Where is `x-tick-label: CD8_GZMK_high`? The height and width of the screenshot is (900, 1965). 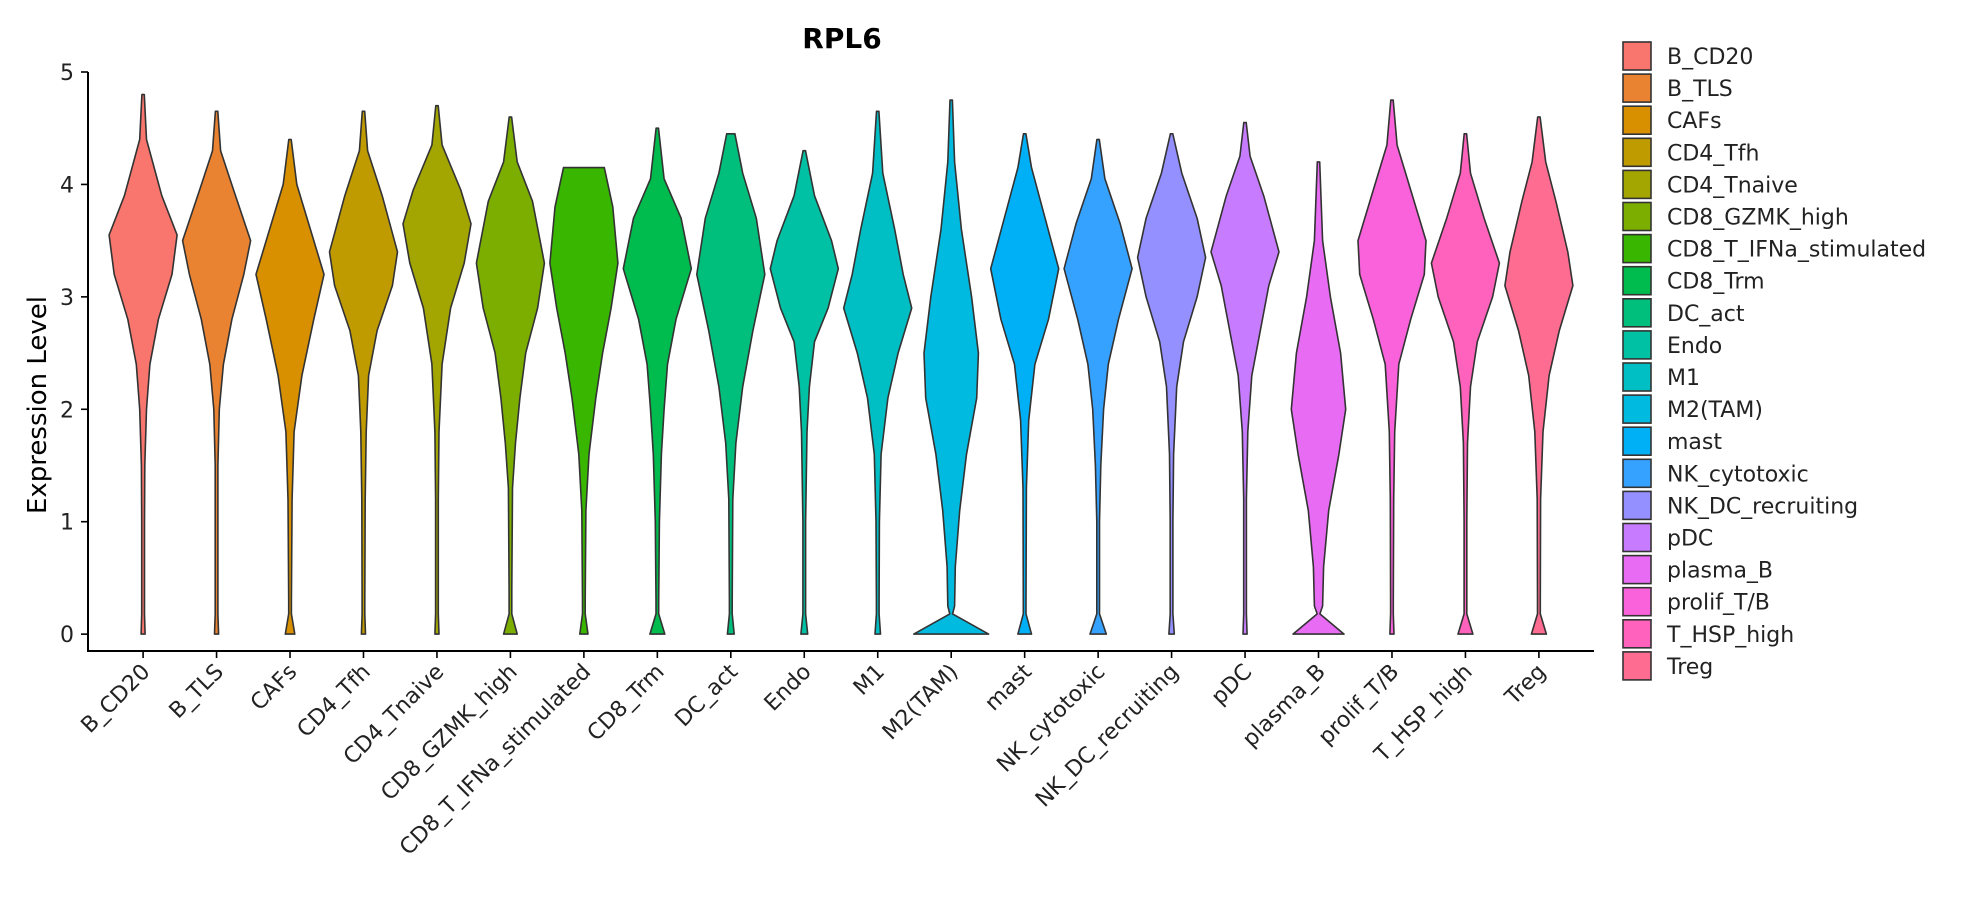
x-tick-label: CD8_GZMK_high is located at coordinates (449, 733).